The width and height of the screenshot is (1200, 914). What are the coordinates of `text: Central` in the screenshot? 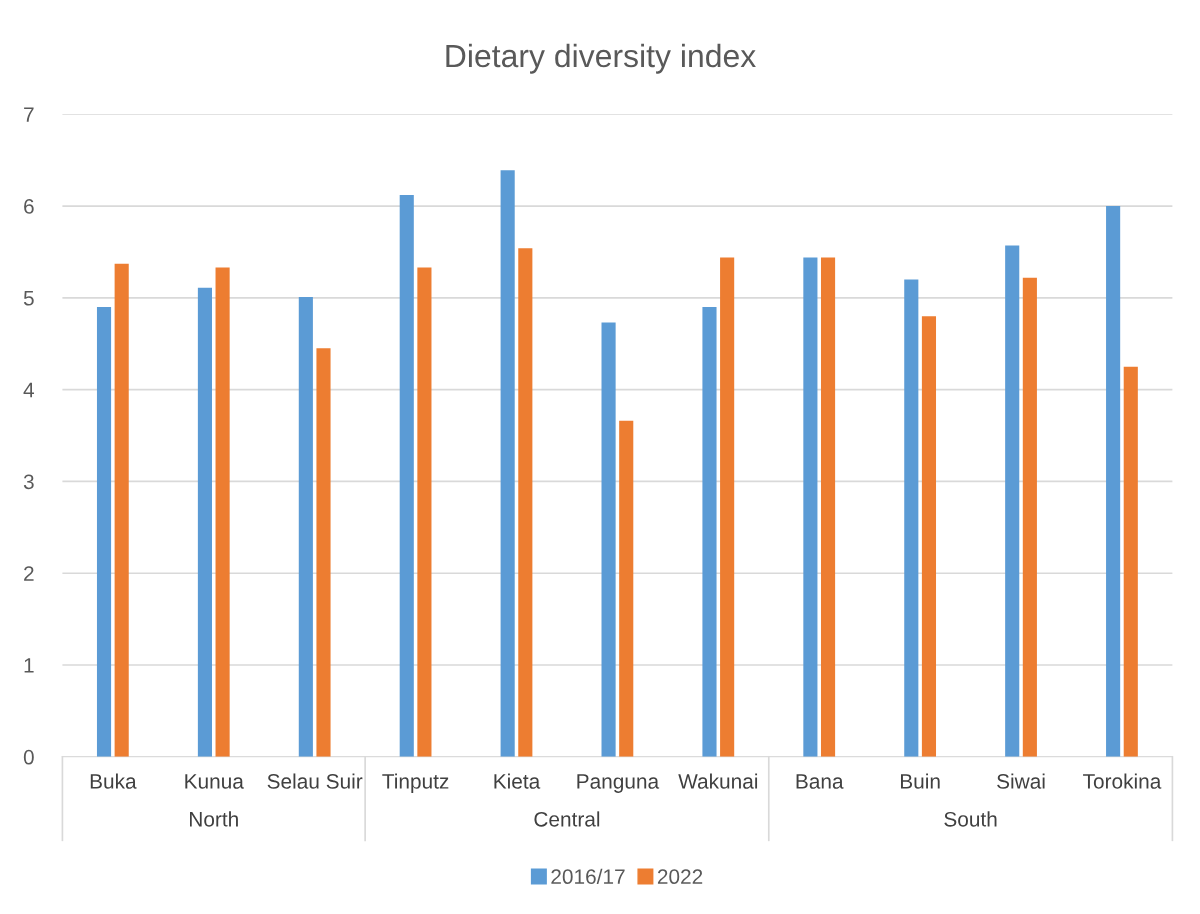 It's located at (567, 819).